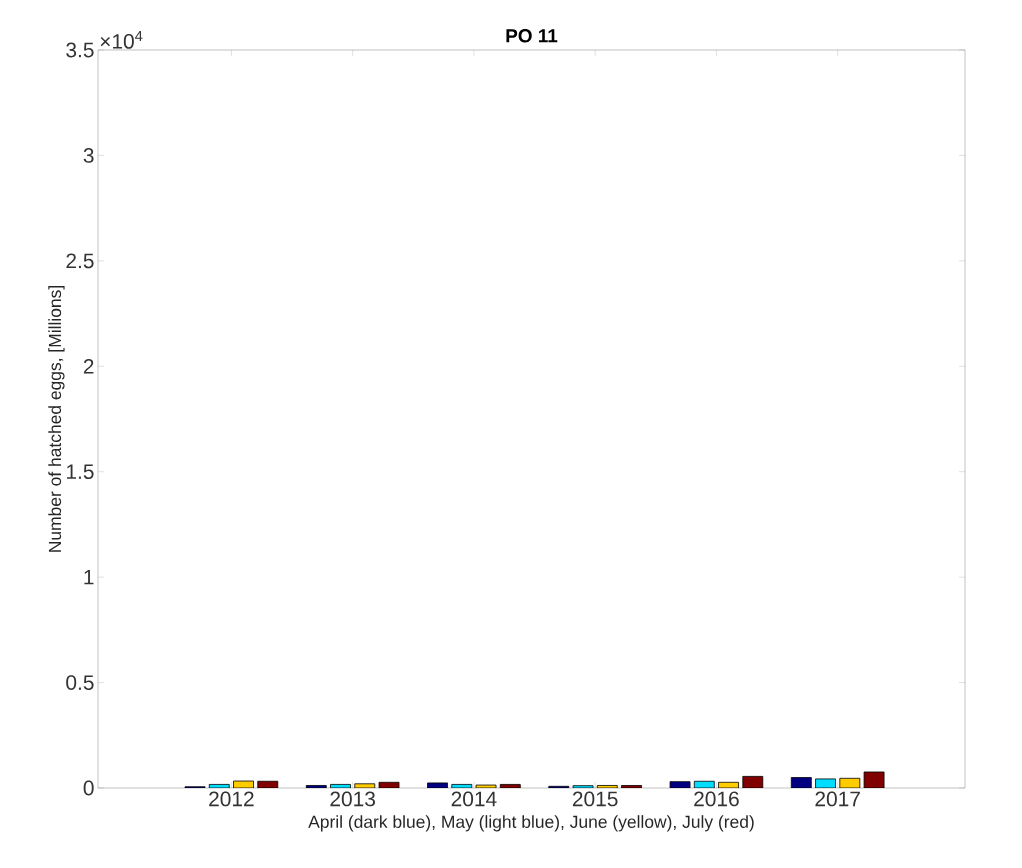 The width and height of the screenshot is (1022, 868). Describe the element at coordinates (80, 472) in the screenshot. I see `y-tick-label: 1.5` at that location.